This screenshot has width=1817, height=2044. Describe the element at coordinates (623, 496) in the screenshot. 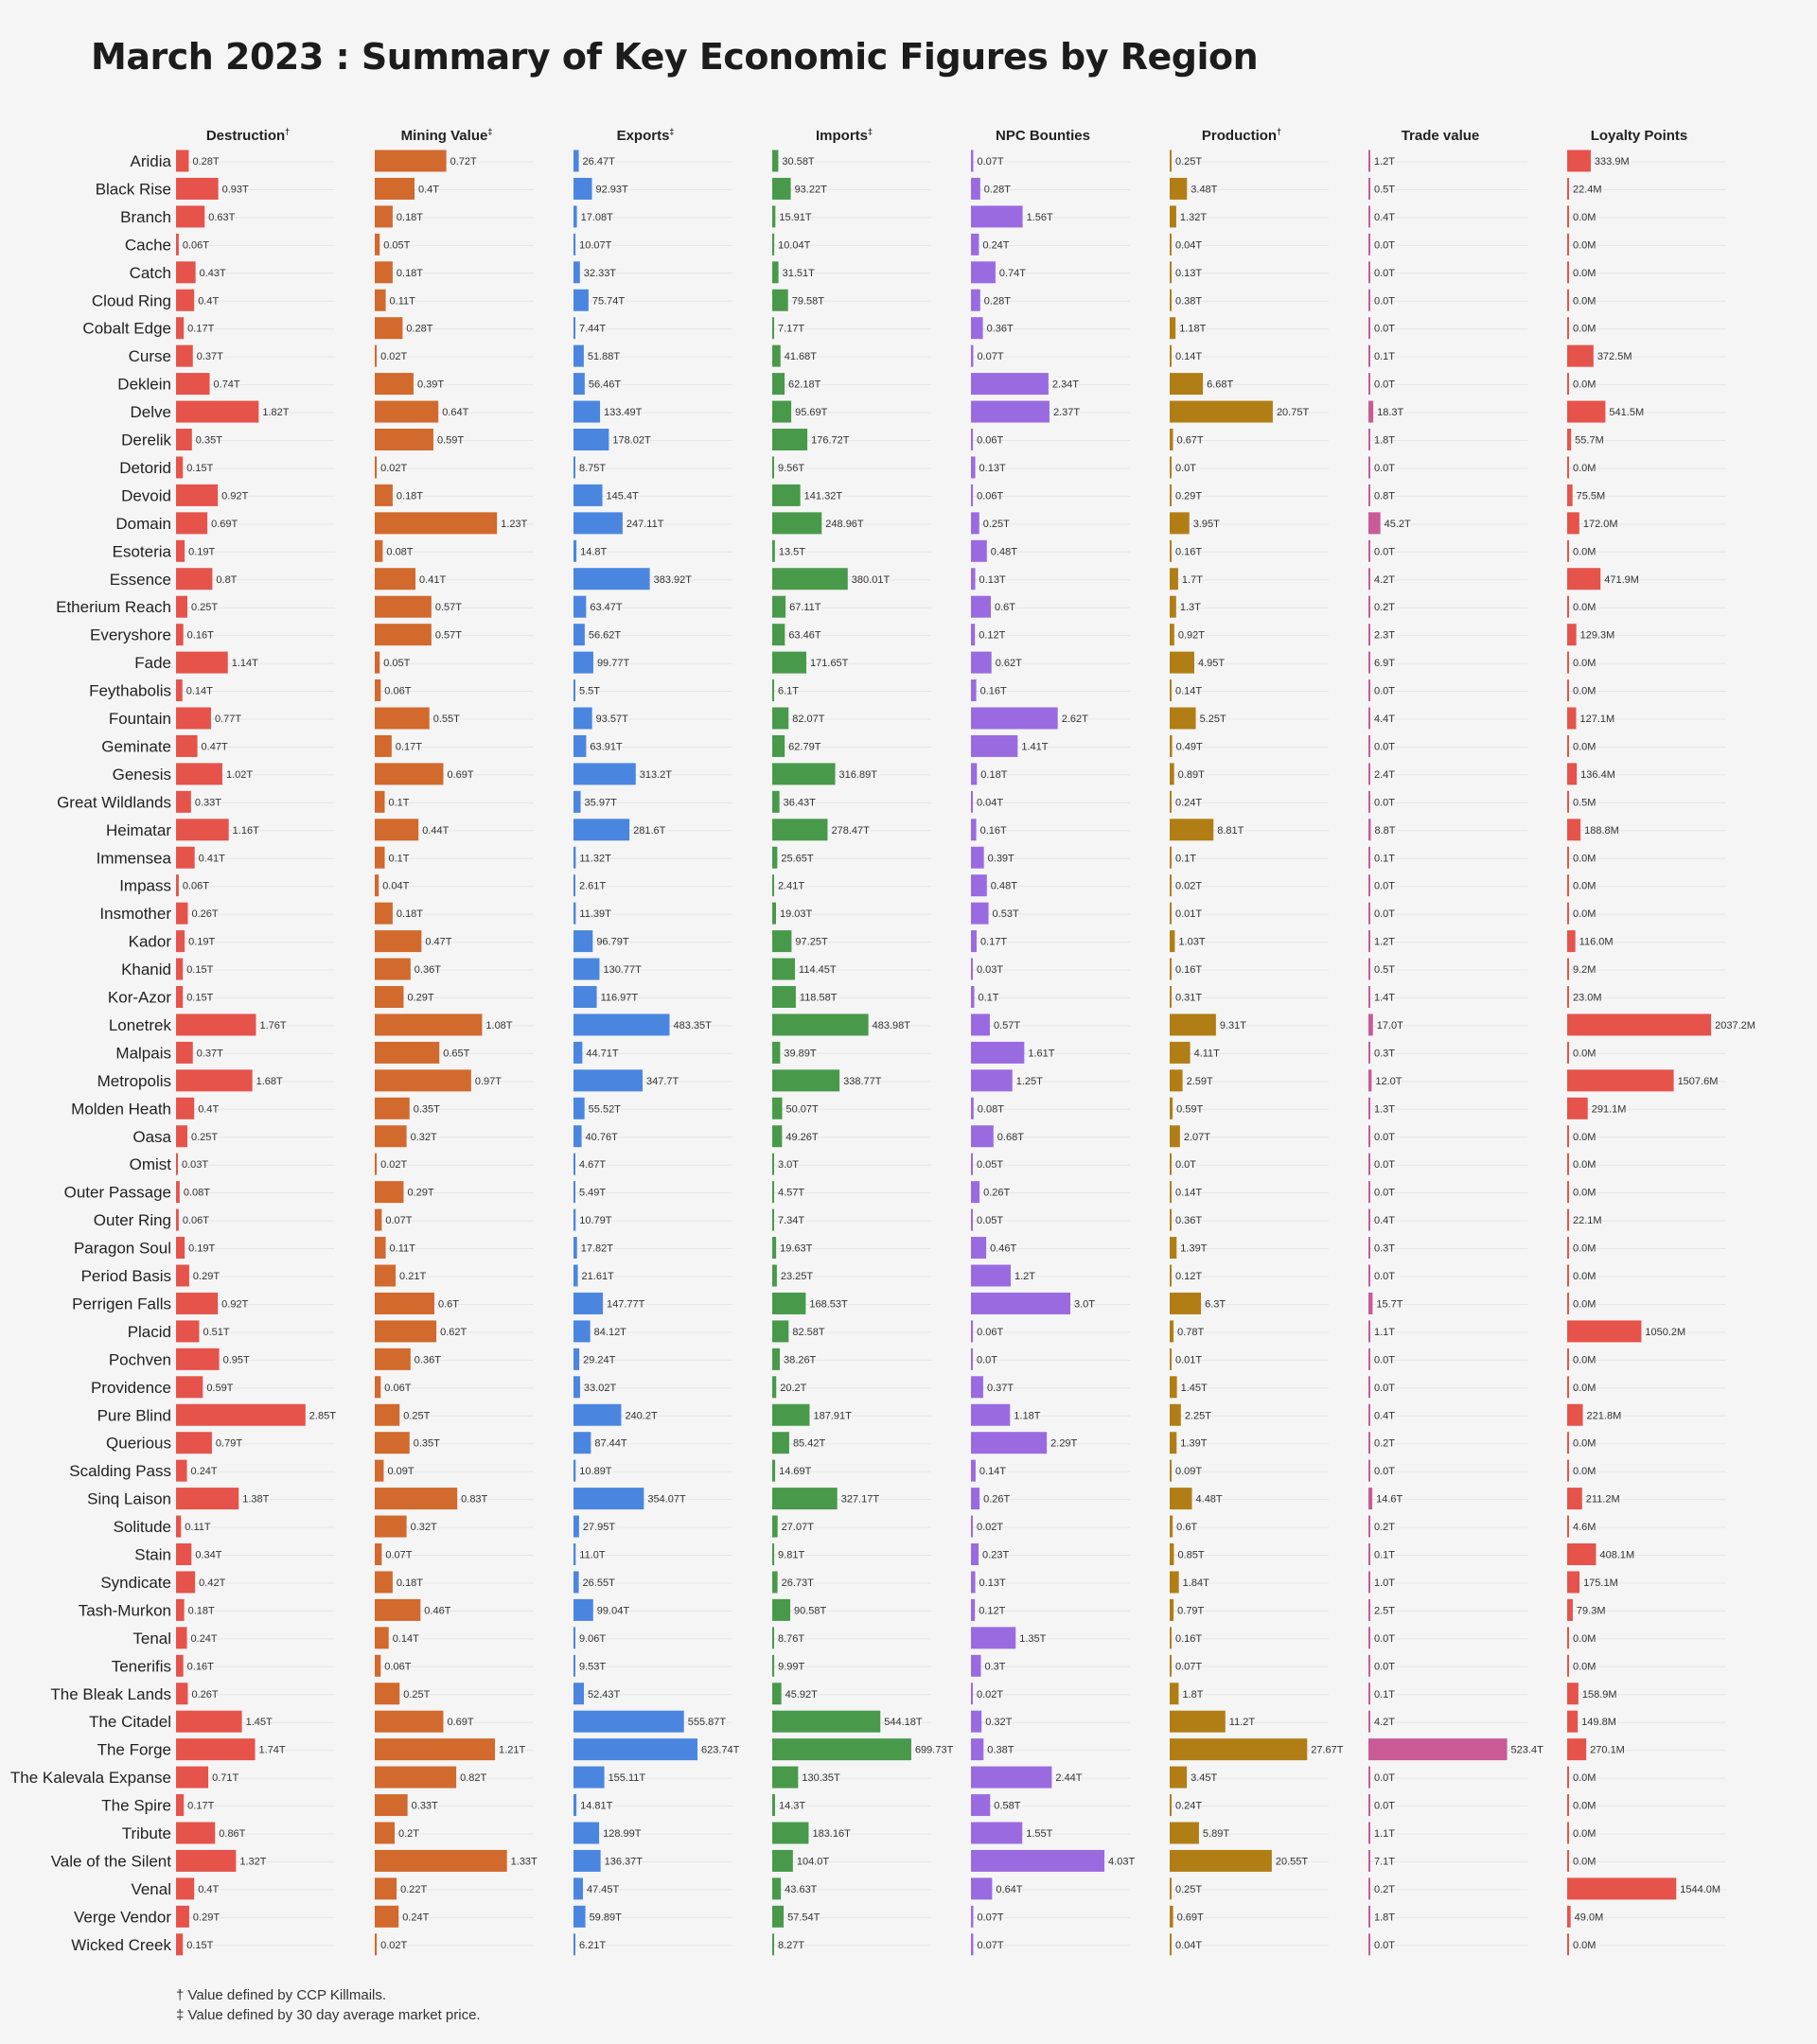

I see `value-label: 145.4T` at that location.